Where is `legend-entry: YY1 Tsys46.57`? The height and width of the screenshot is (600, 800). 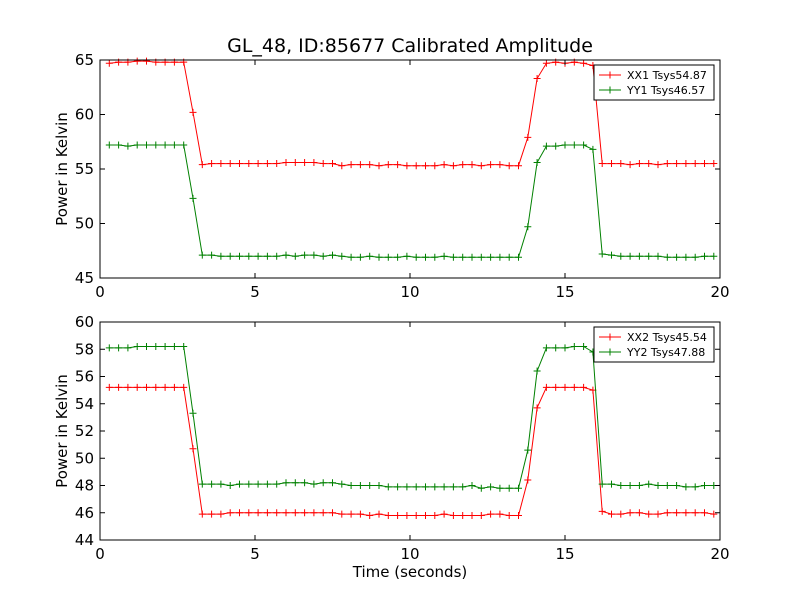 legend-entry: YY1 Tsys46.57 is located at coordinates (665, 90).